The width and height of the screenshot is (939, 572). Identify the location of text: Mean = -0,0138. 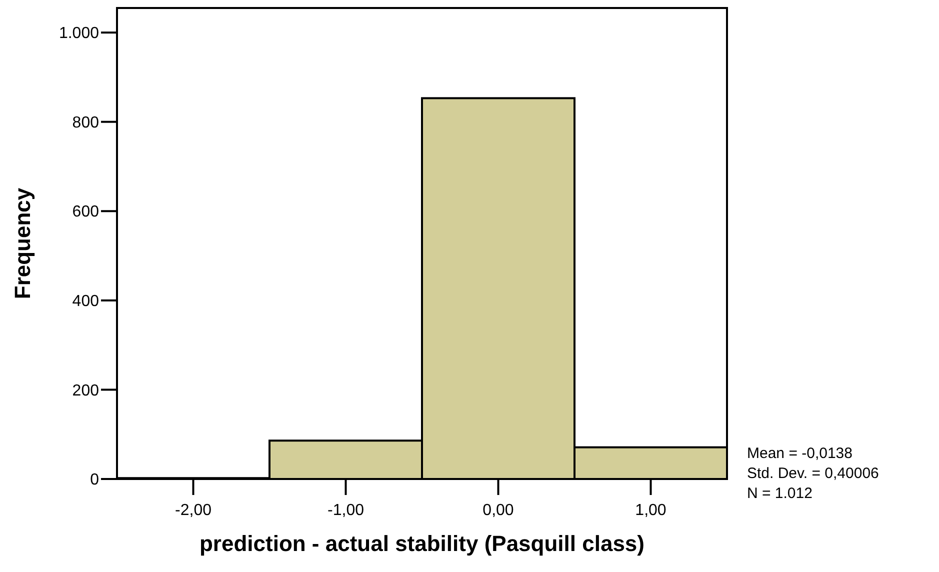
(799, 453).